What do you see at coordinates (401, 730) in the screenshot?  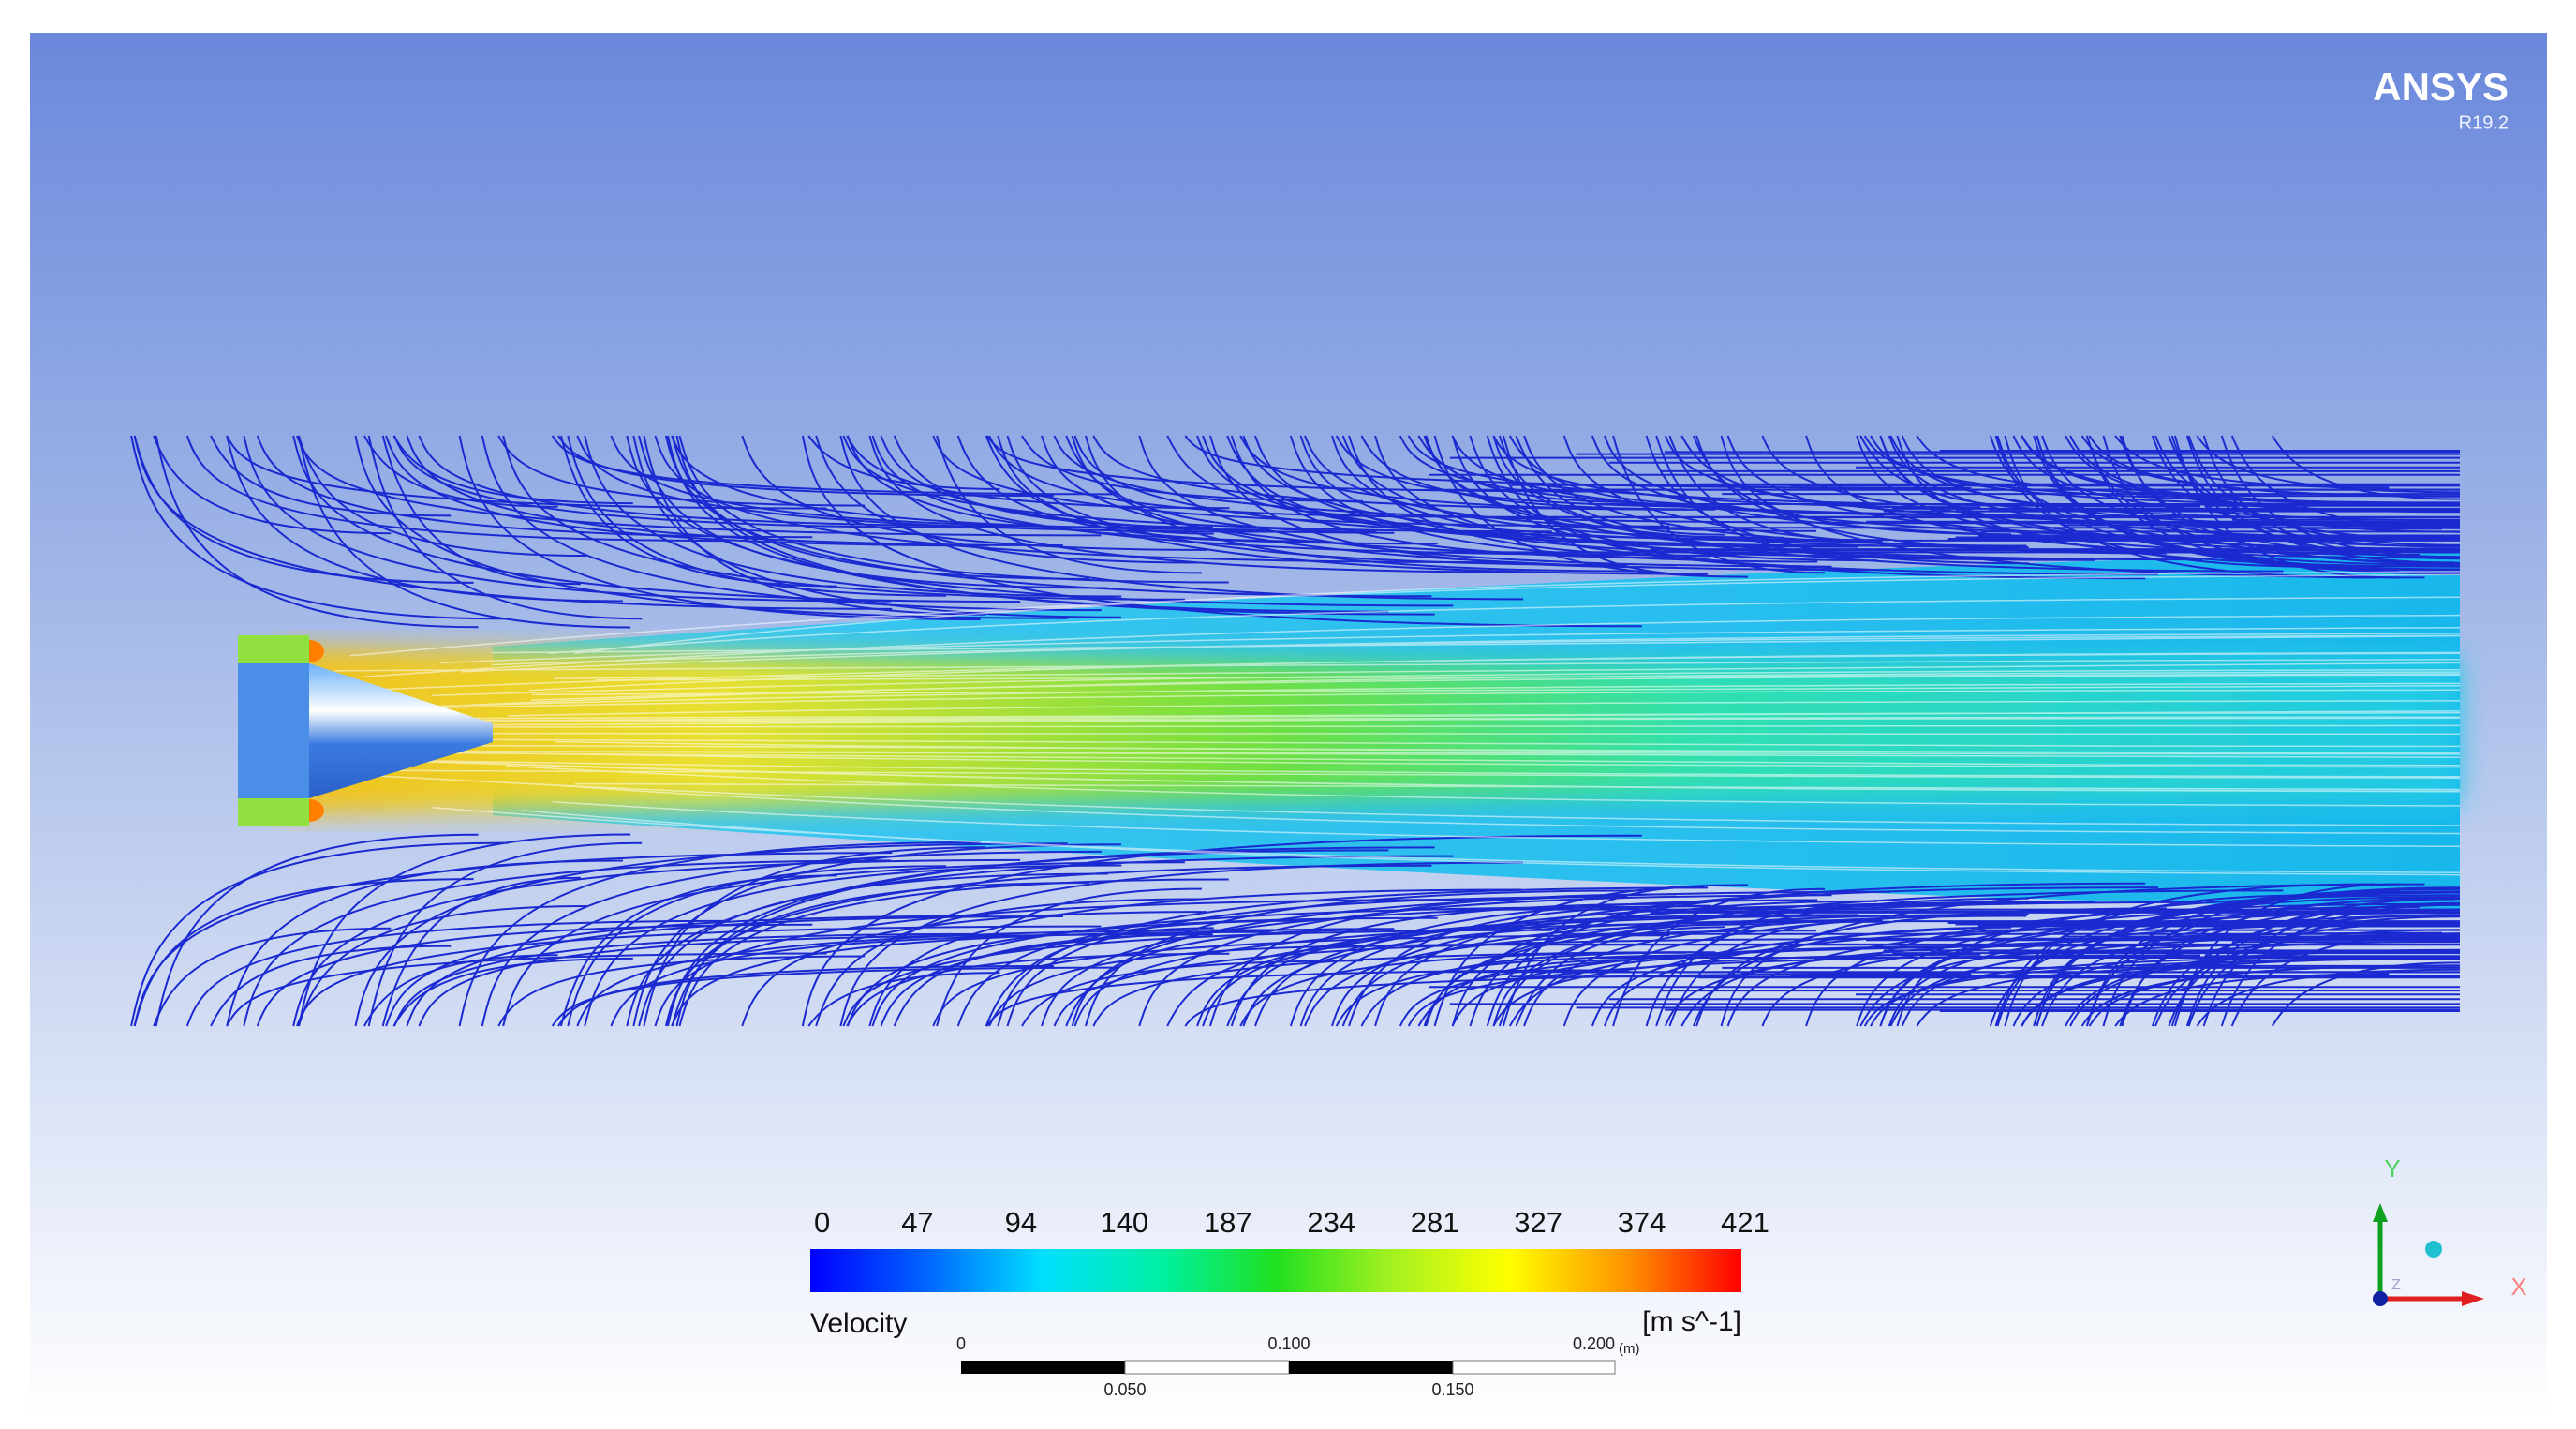 I see `nozzle-cone` at bounding box center [401, 730].